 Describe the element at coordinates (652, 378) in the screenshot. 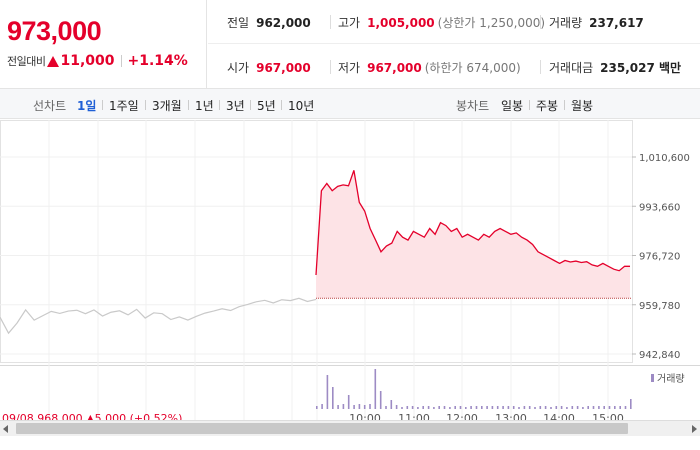

I see `volume-legend-swatch` at that location.